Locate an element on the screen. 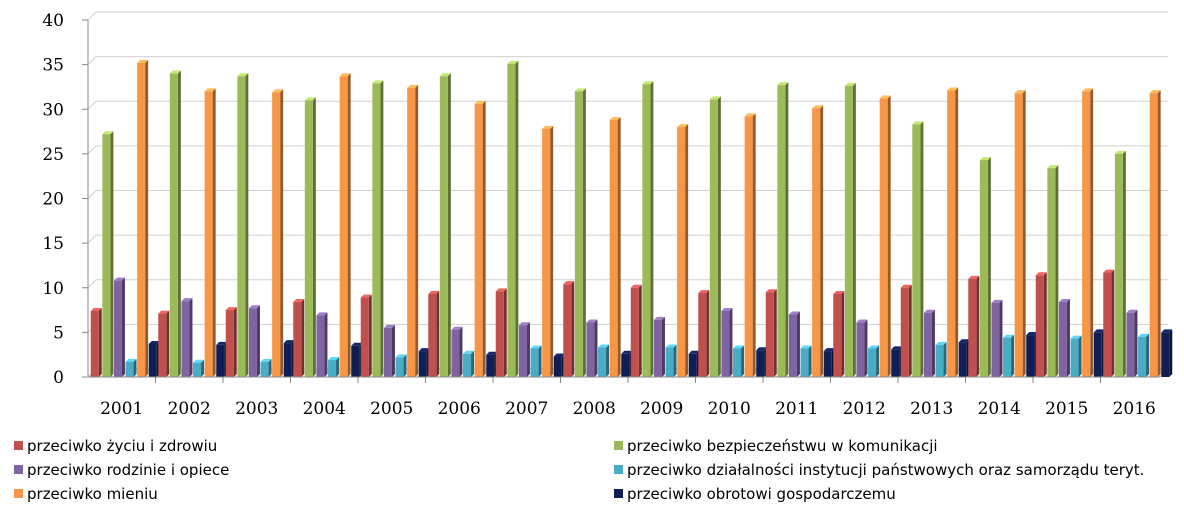  y-tick-label: 40 is located at coordinates (53, 21).